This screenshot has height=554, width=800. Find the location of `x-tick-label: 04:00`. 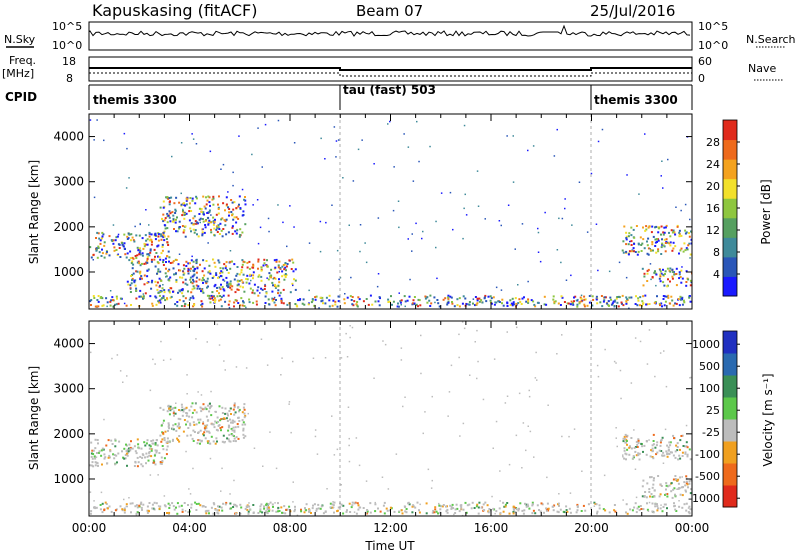

x-tick-label: 04:00 is located at coordinates (189, 528).